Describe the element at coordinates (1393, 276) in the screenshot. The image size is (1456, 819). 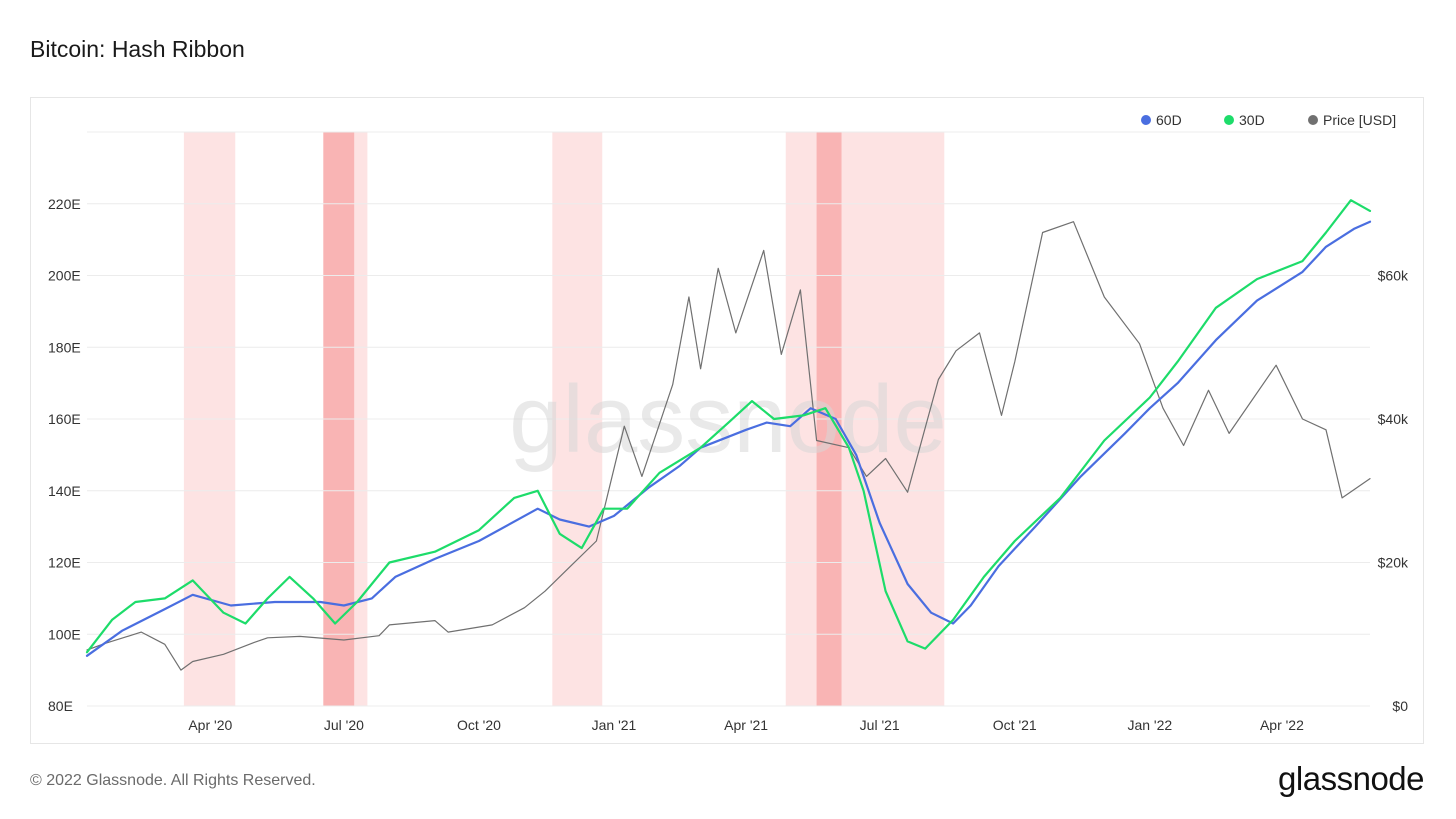
I see `right-tick-label: $60k` at that location.